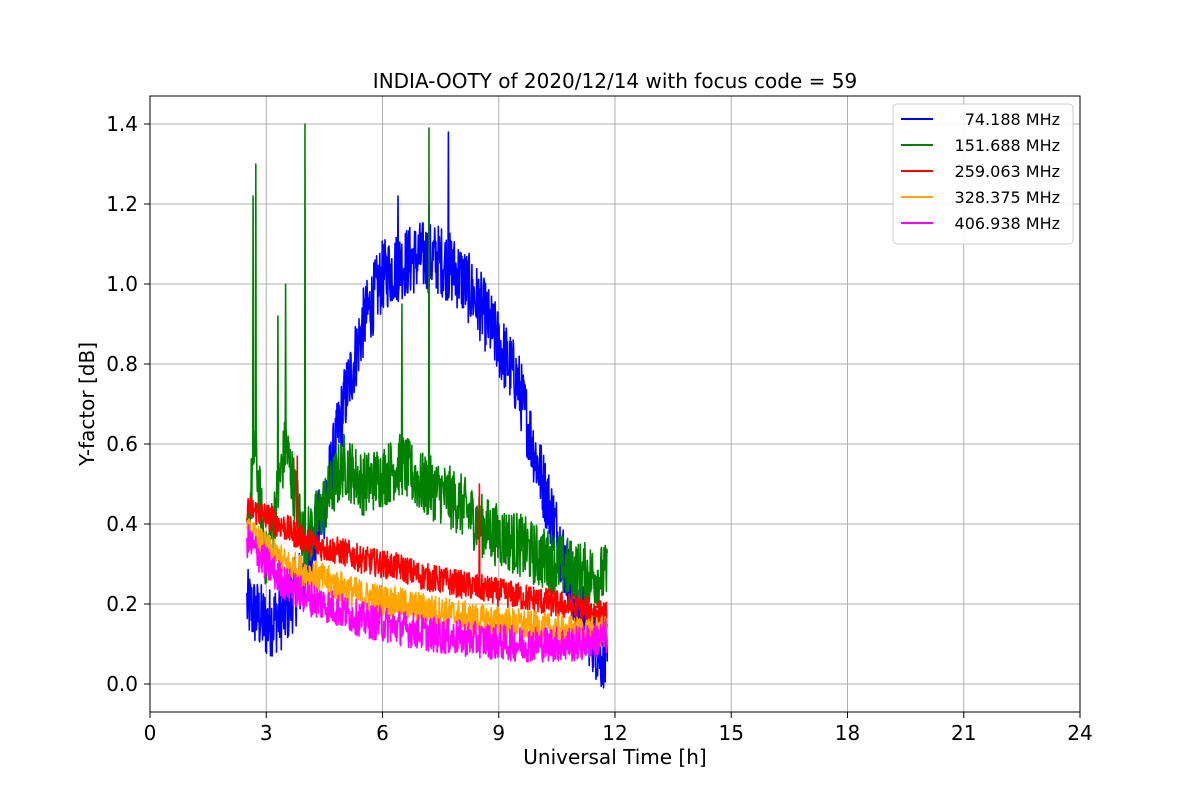 Image resolution: width=1200 pixels, height=804 pixels. Describe the element at coordinates (122, 524) in the screenshot. I see `y-tick-label: 0.4` at that location.